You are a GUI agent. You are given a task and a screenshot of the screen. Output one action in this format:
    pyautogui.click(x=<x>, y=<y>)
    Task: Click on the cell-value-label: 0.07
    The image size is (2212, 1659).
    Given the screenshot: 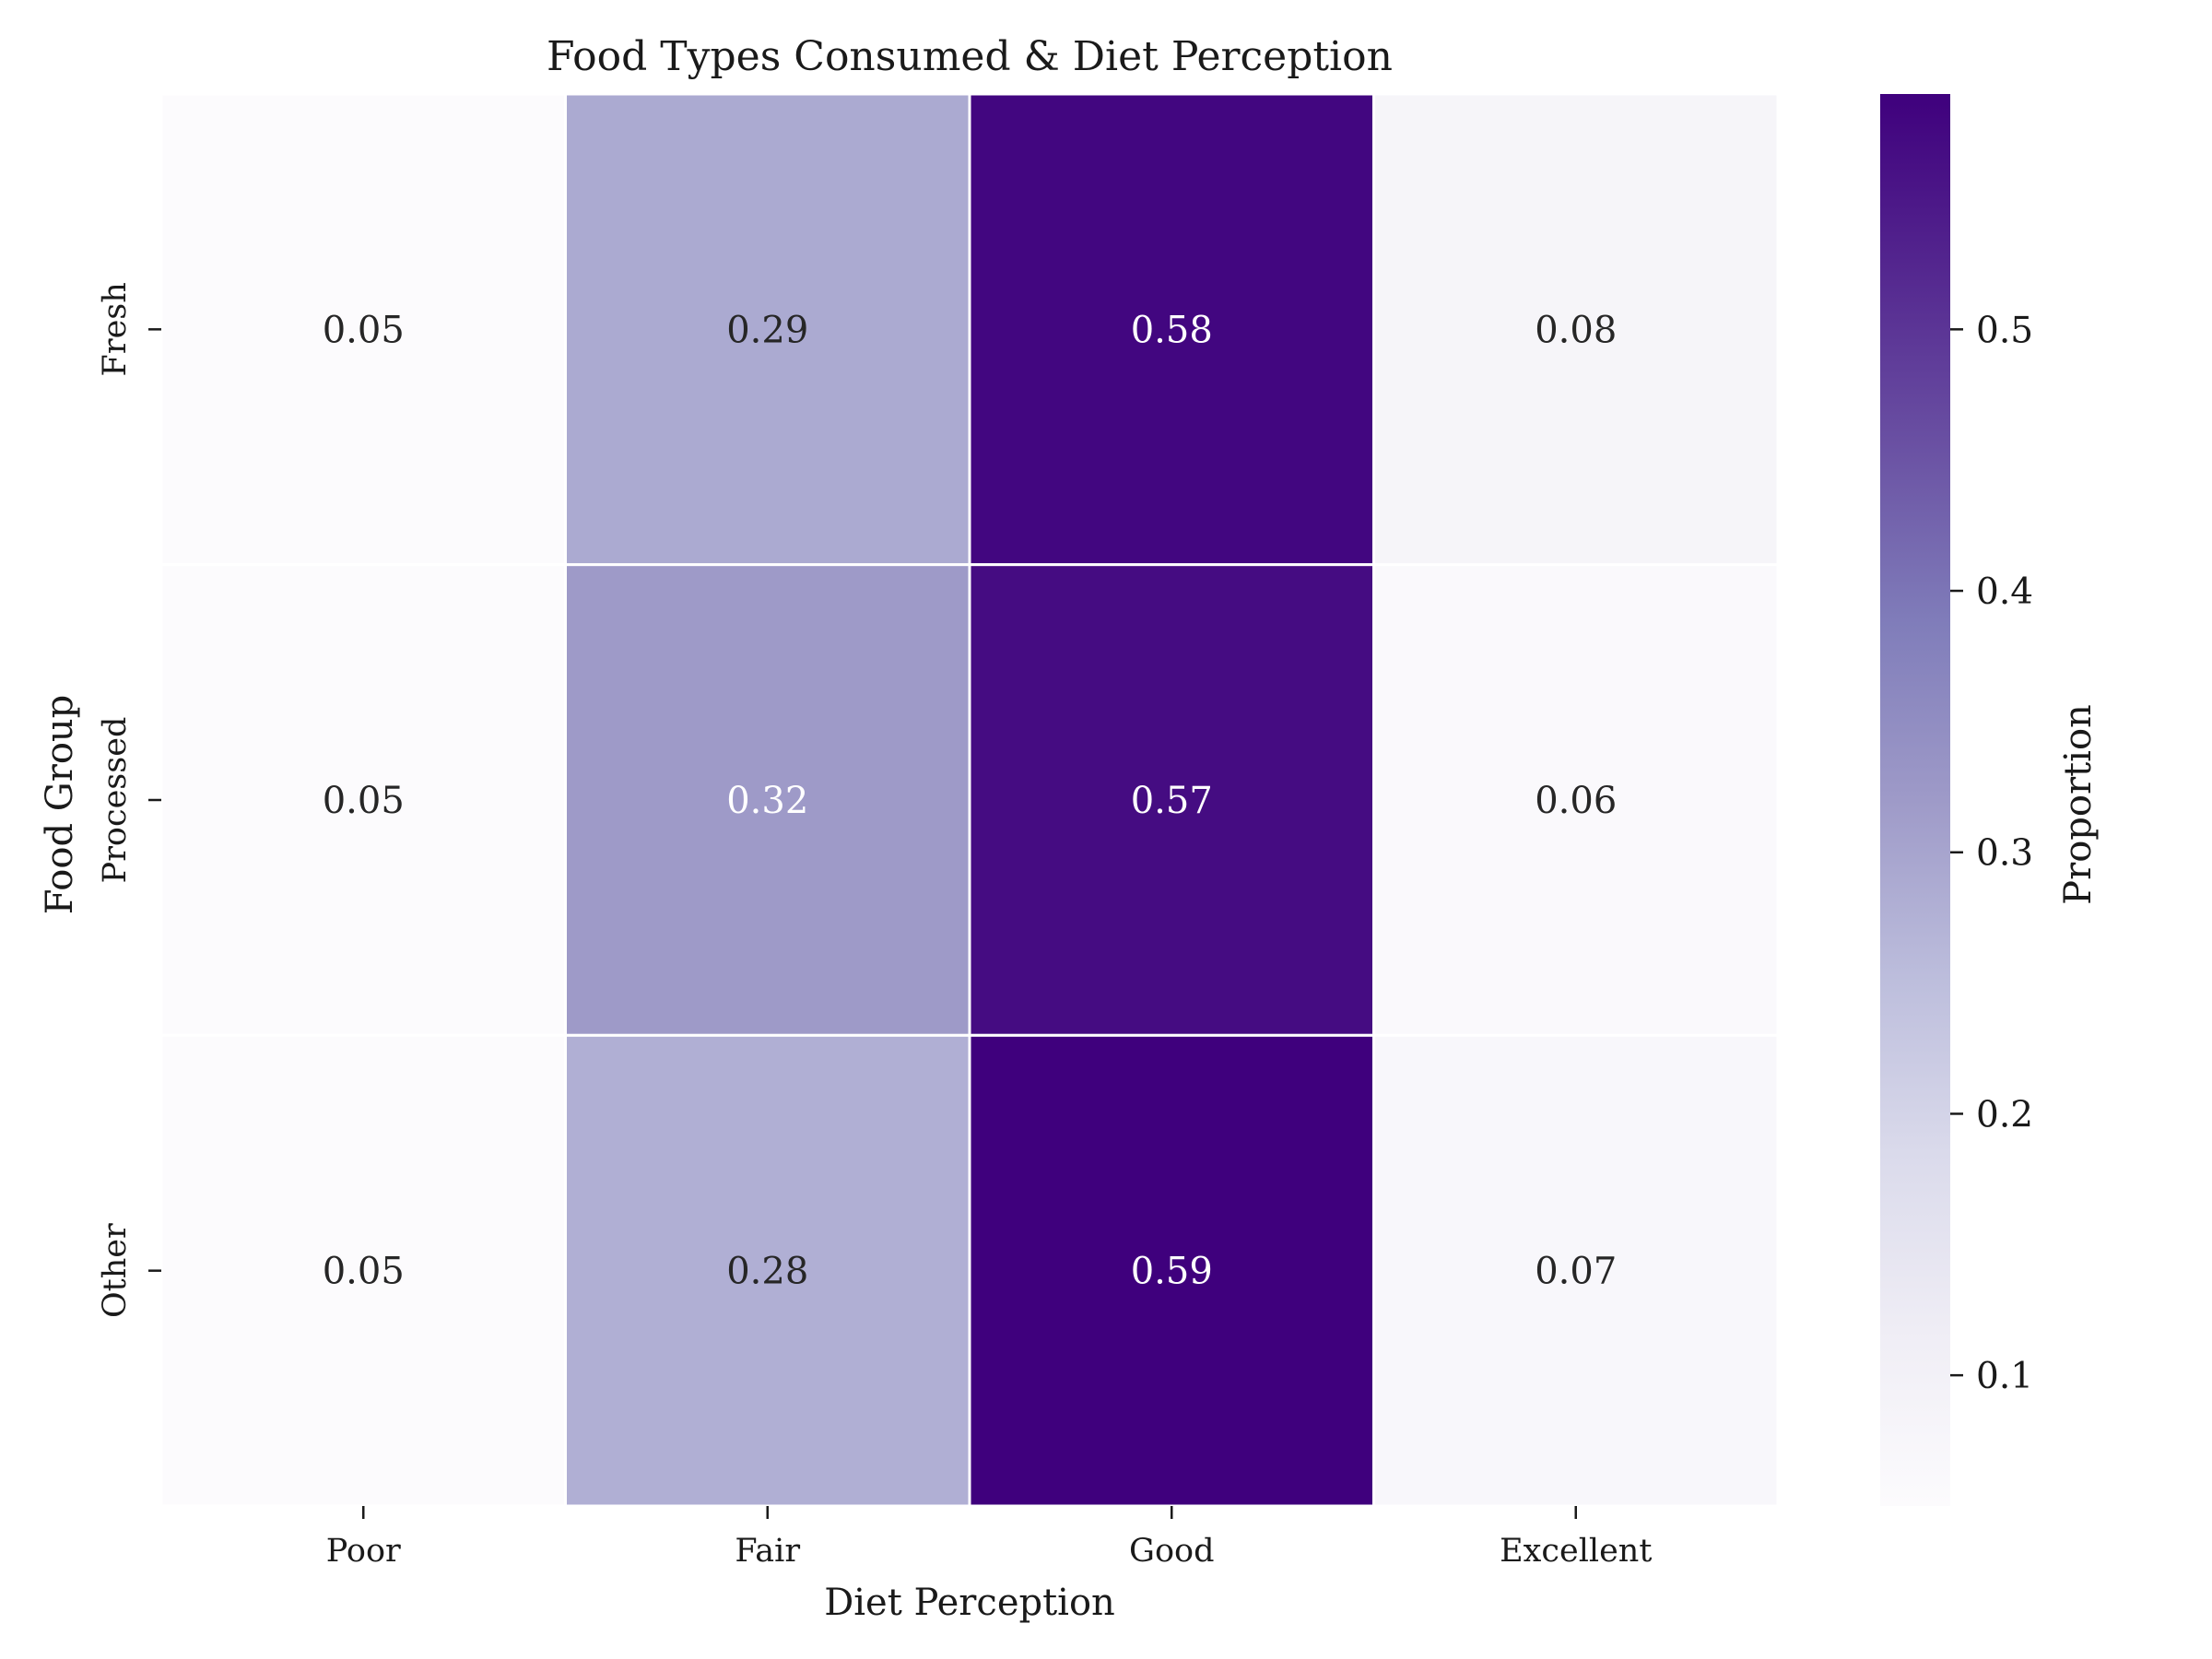 What is the action you would take?
    pyautogui.click(x=1576, y=1272)
    